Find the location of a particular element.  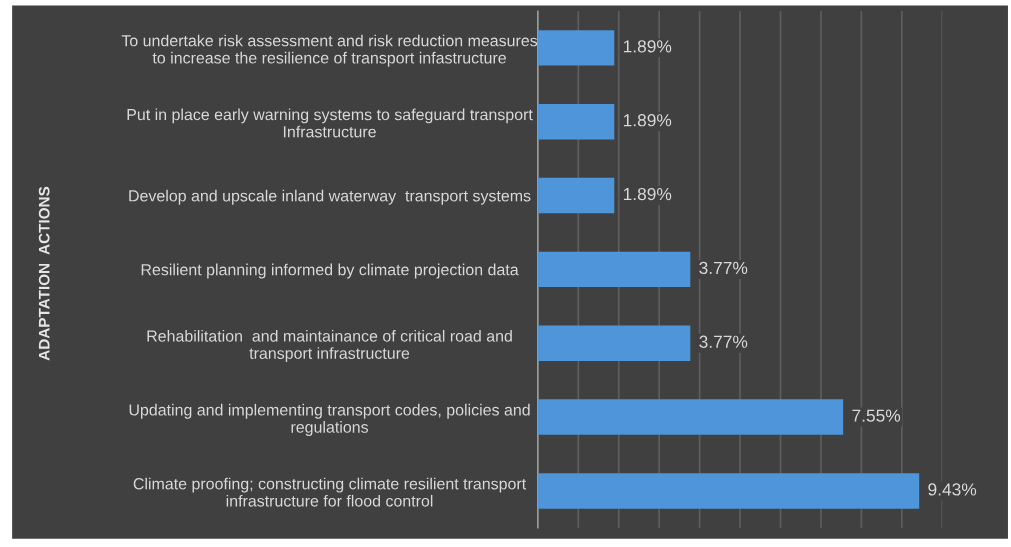

y-axis-title: ADAPTATION ACTIONS is located at coordinates (44, 273).